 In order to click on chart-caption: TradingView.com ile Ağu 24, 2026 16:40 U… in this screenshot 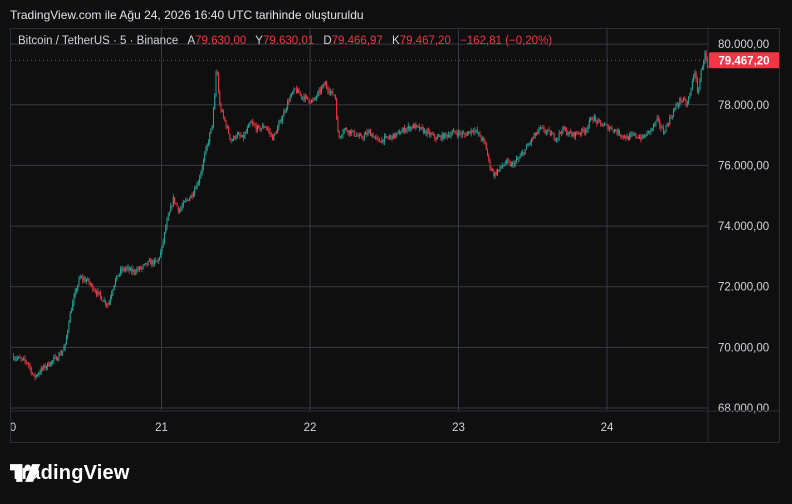, I will do `click(187, 15)`.